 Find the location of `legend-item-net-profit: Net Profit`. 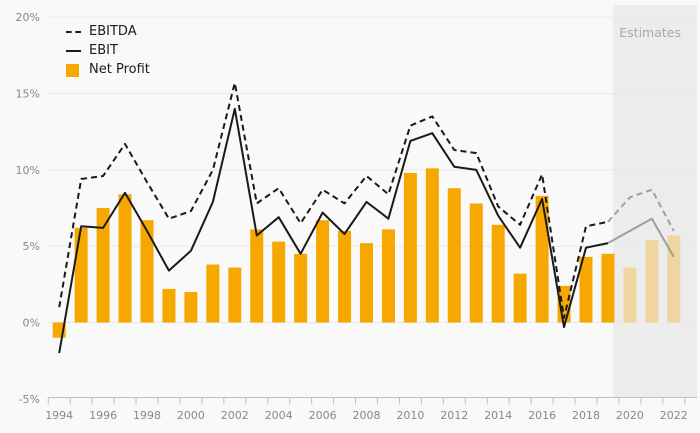

legend-item-net-profit: Net Profit is located at coordinates (108, 70).